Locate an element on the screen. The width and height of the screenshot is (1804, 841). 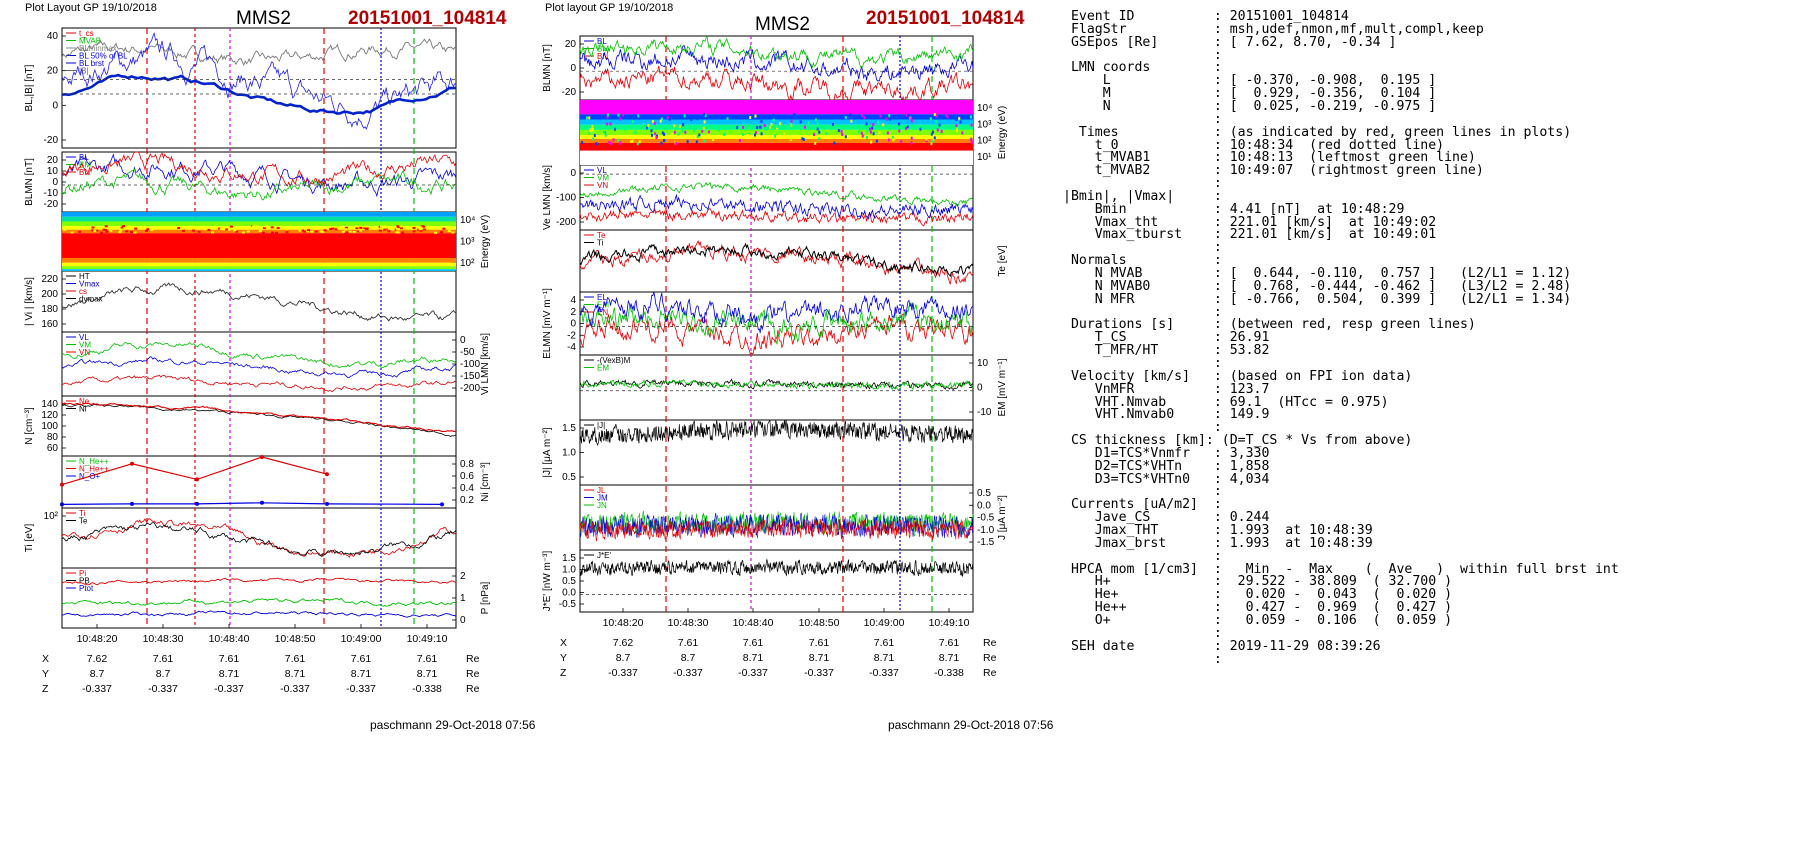
panel-frame-b is located at coordinates (259, 88).